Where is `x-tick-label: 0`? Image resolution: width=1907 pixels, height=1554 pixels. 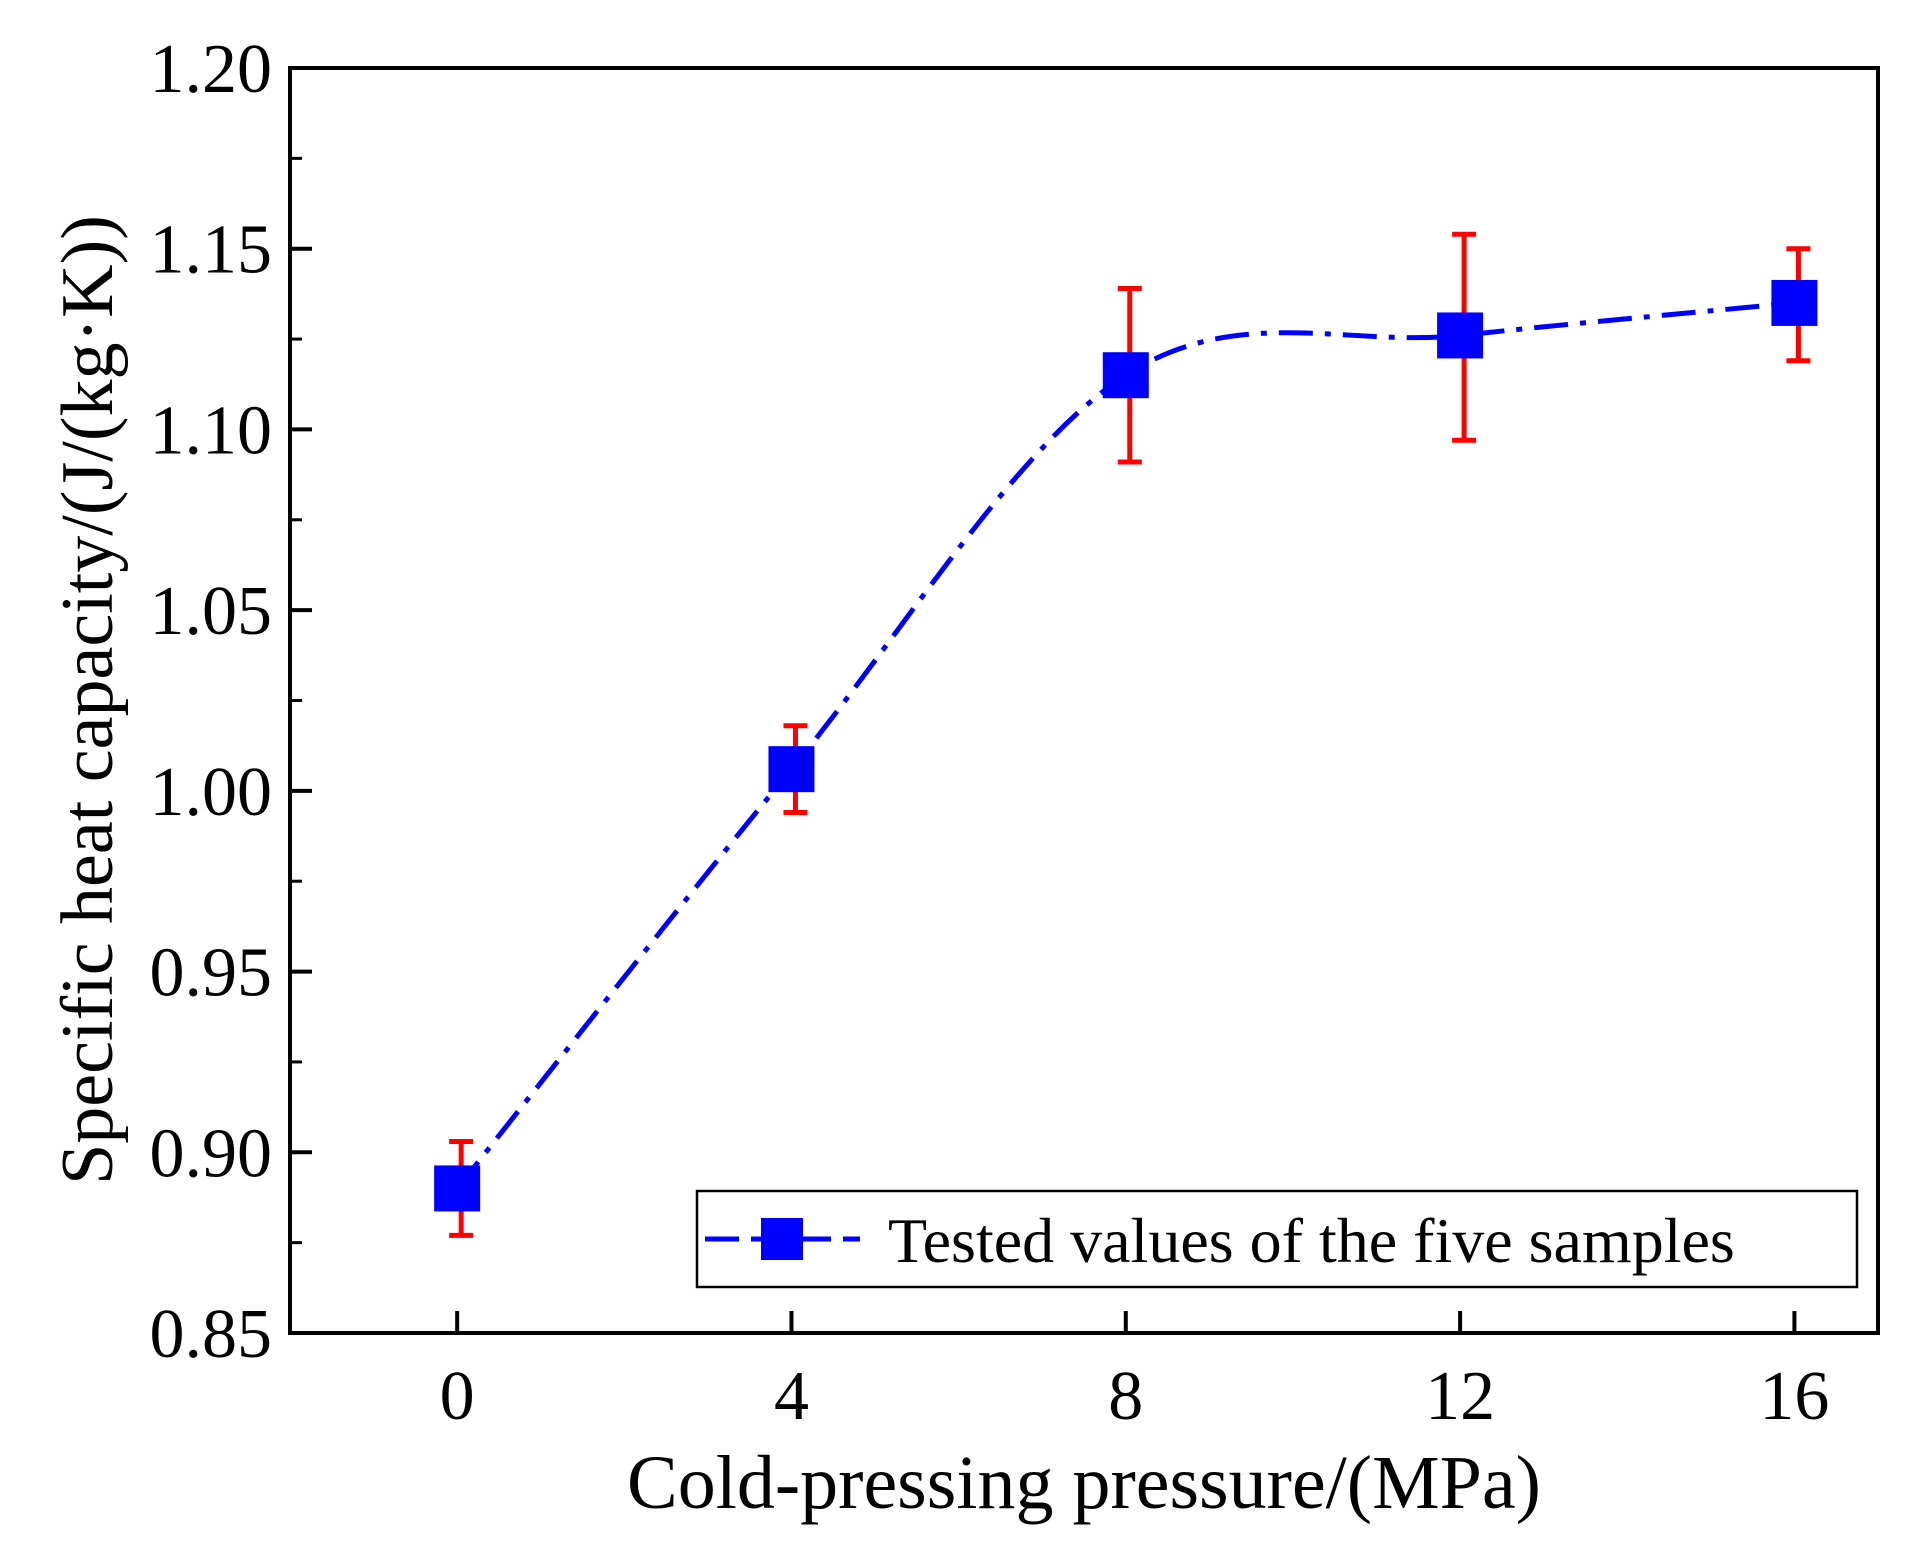 x-tick-label: 0 is located at coordinates (457, 1396).